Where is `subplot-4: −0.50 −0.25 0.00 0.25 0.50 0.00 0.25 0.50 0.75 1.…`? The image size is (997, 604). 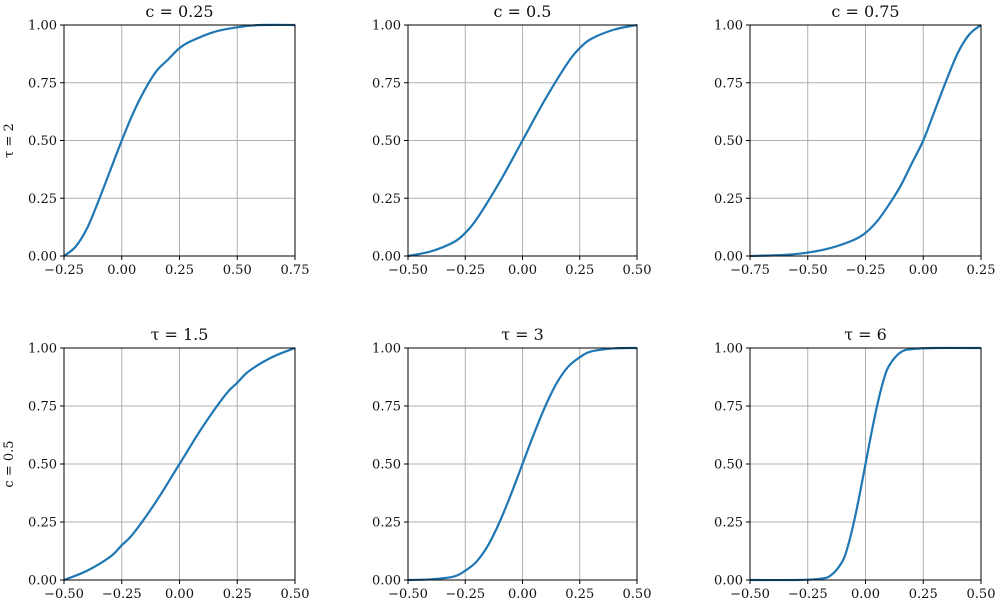
subplot-4: −0.50 −0.25 0.00 0.25 0.50 0.00 0.25 0.50 0.75 1.… is located at coordinates (155, 463).